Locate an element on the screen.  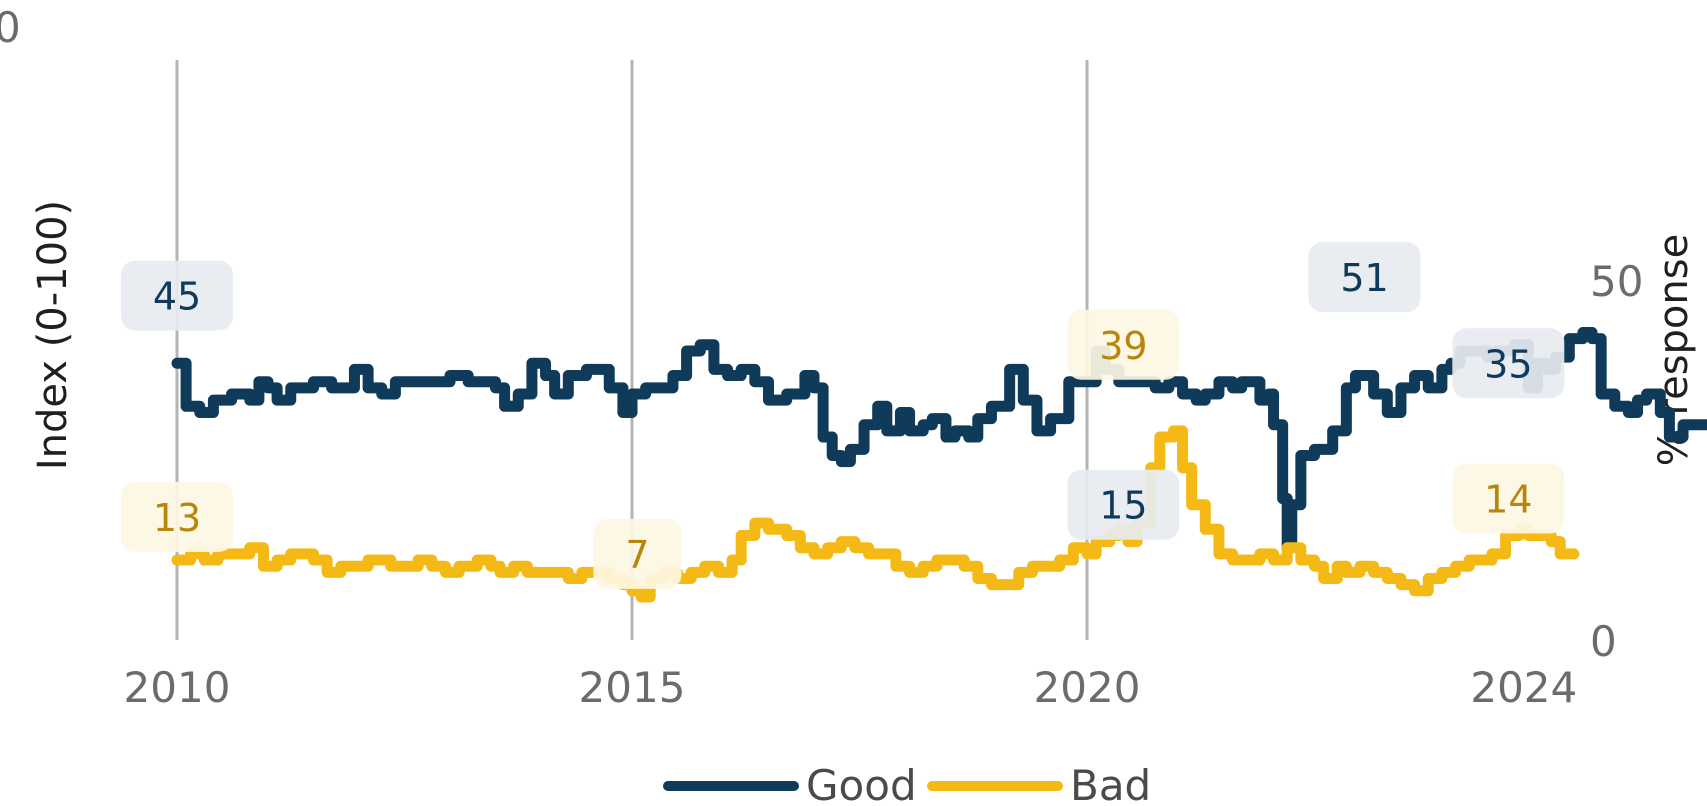
data-label-bad-7: 7 is located at coordinates (637, 553).